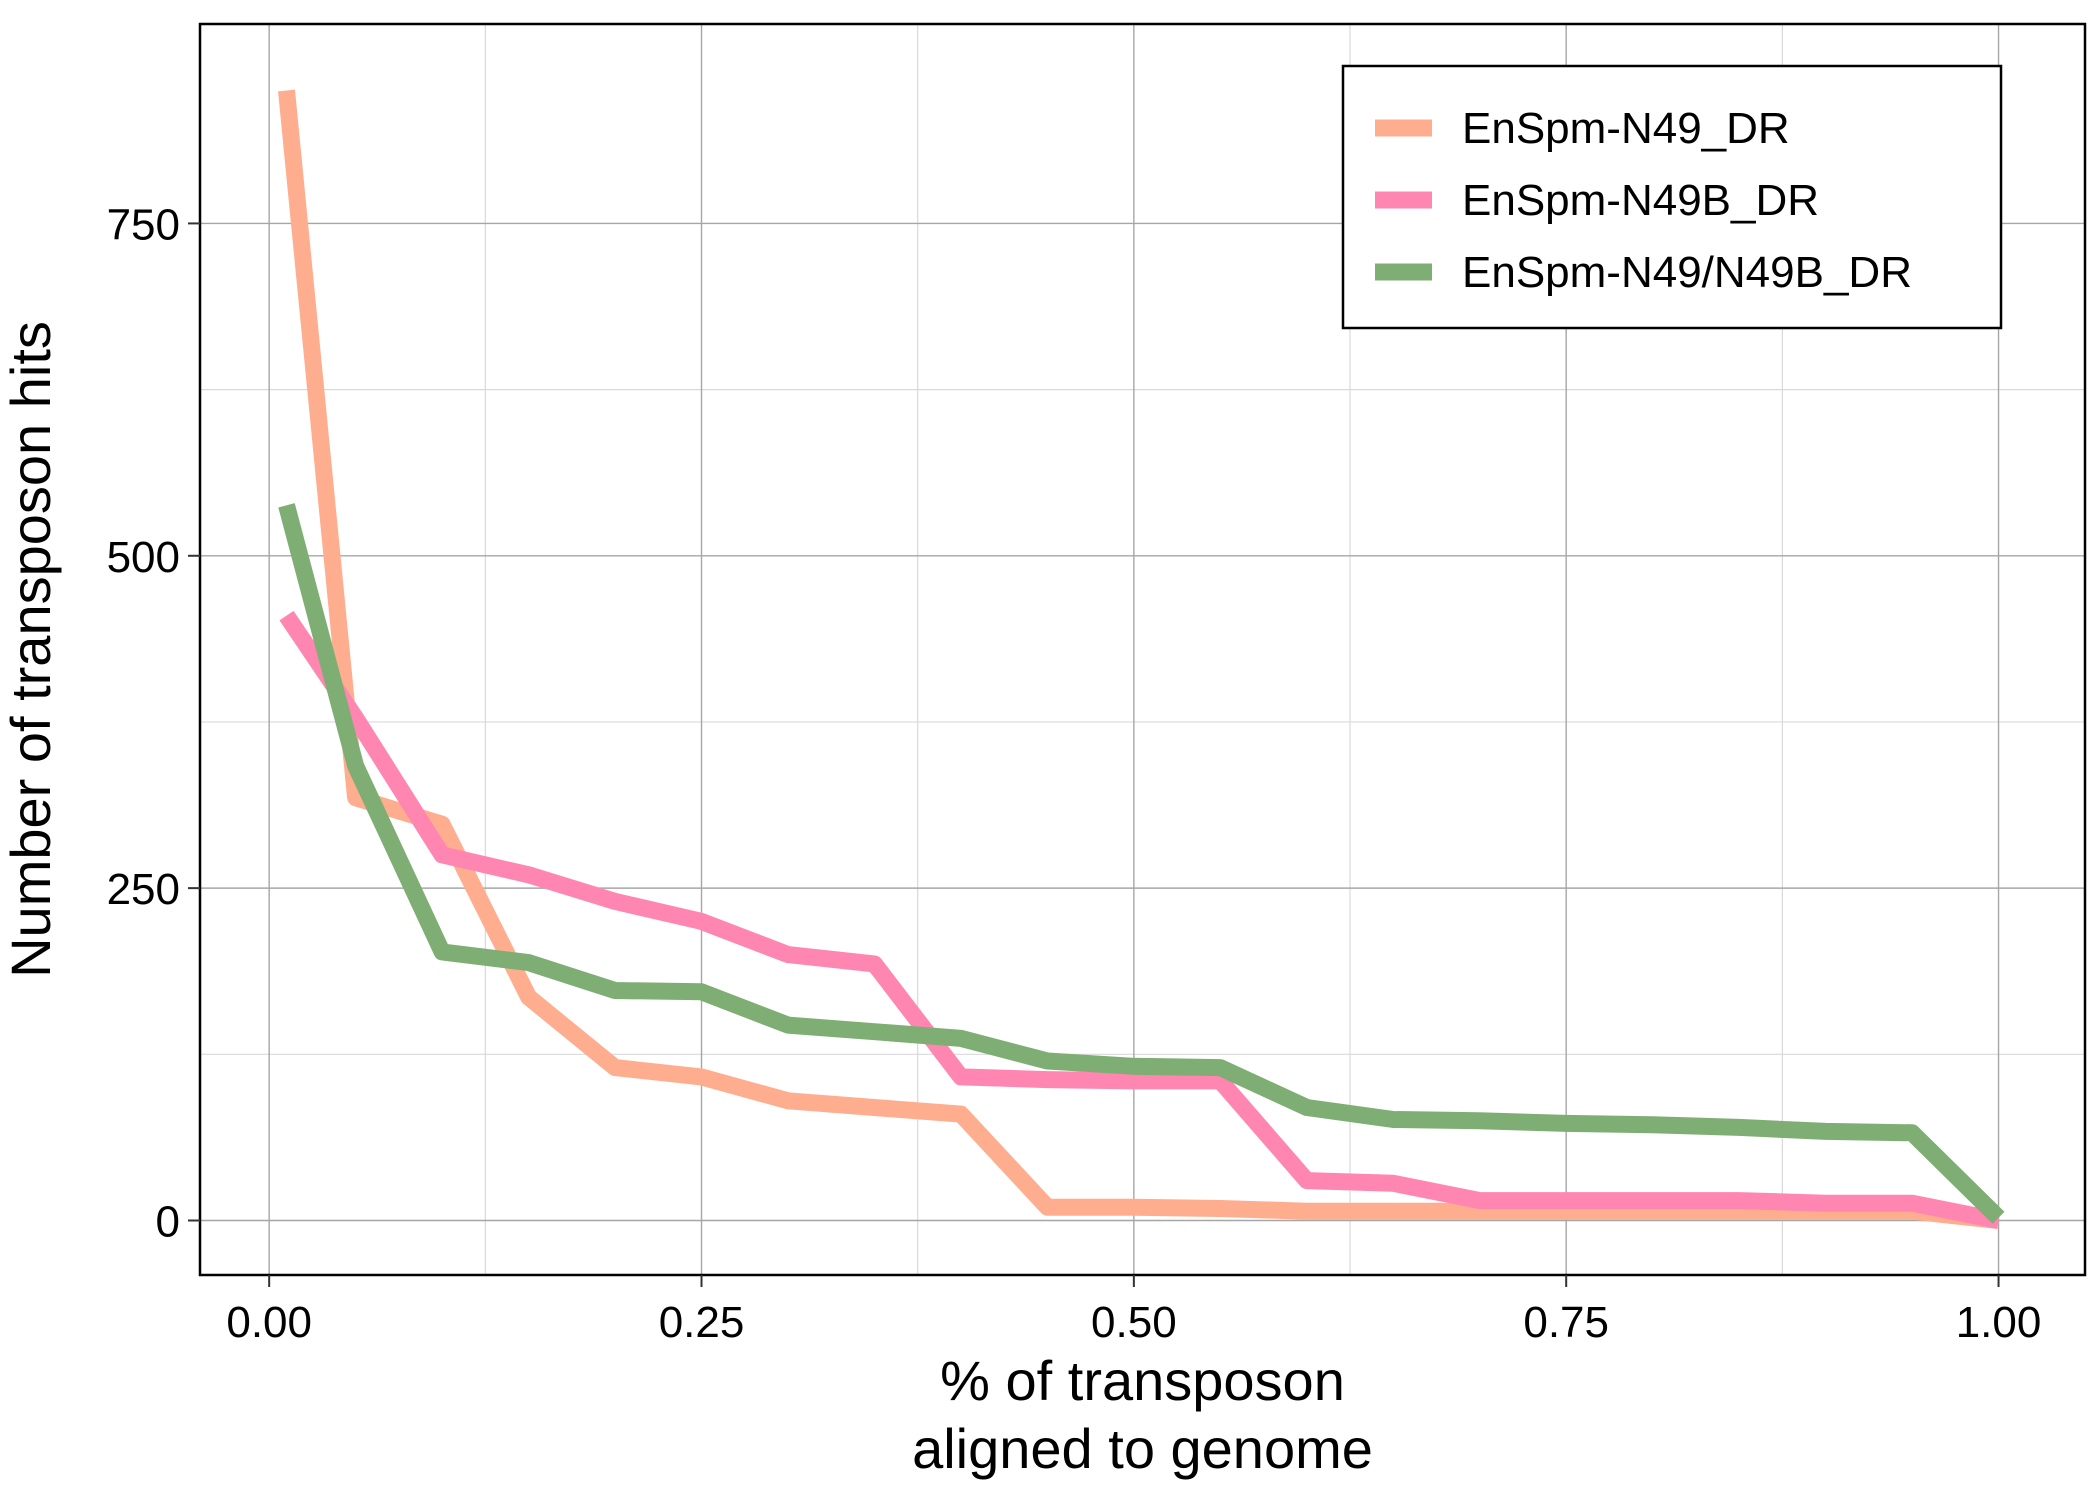  Describe the element at coordinates (1626, 128) in the screenshot. I see `legend-label: EnSpm-N49_DR` at that location.